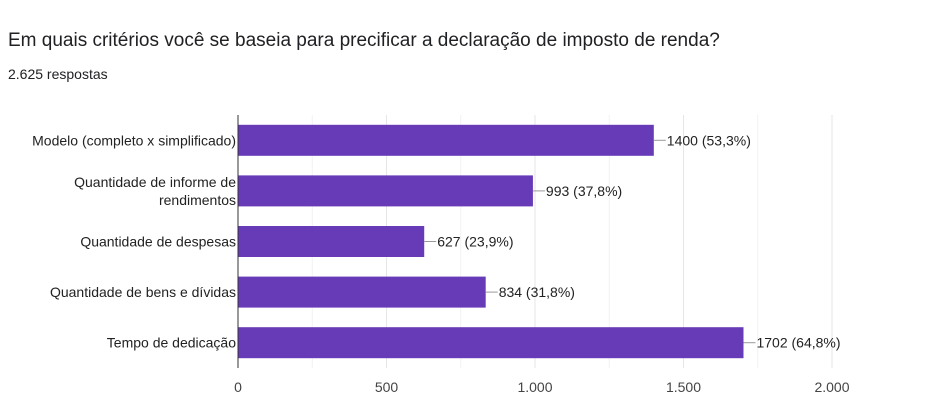  What do you see at coordinates (155, 182) in the screenshot?
I see `category-label: Quantidade de informe de` at bounding box center [155, 182].